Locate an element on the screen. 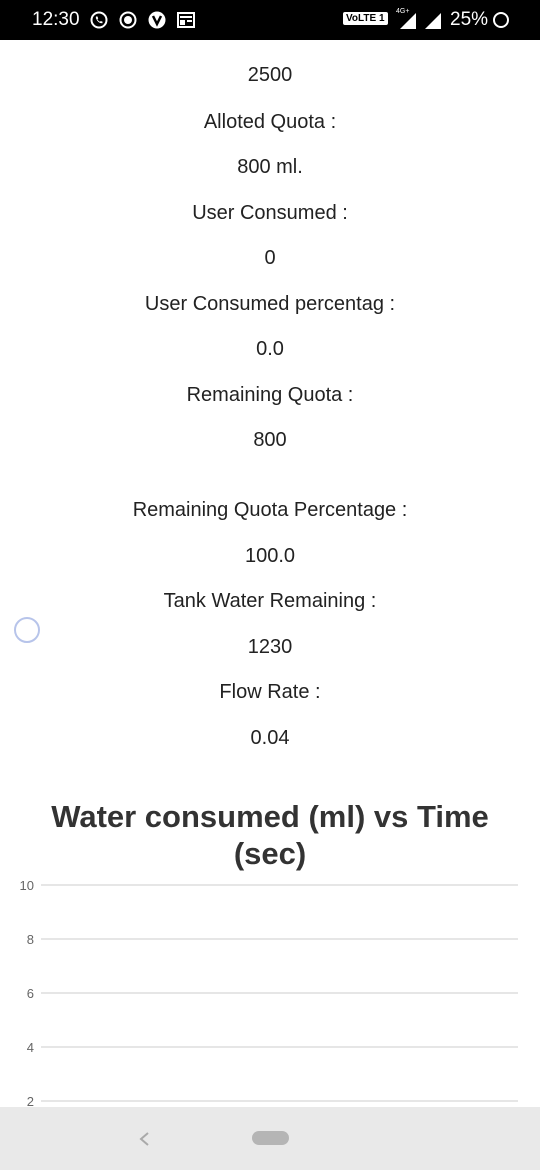 Image resolution: width=540 pixels, height=1170 pixels. back-icon is located at coordinates (144, 1139).